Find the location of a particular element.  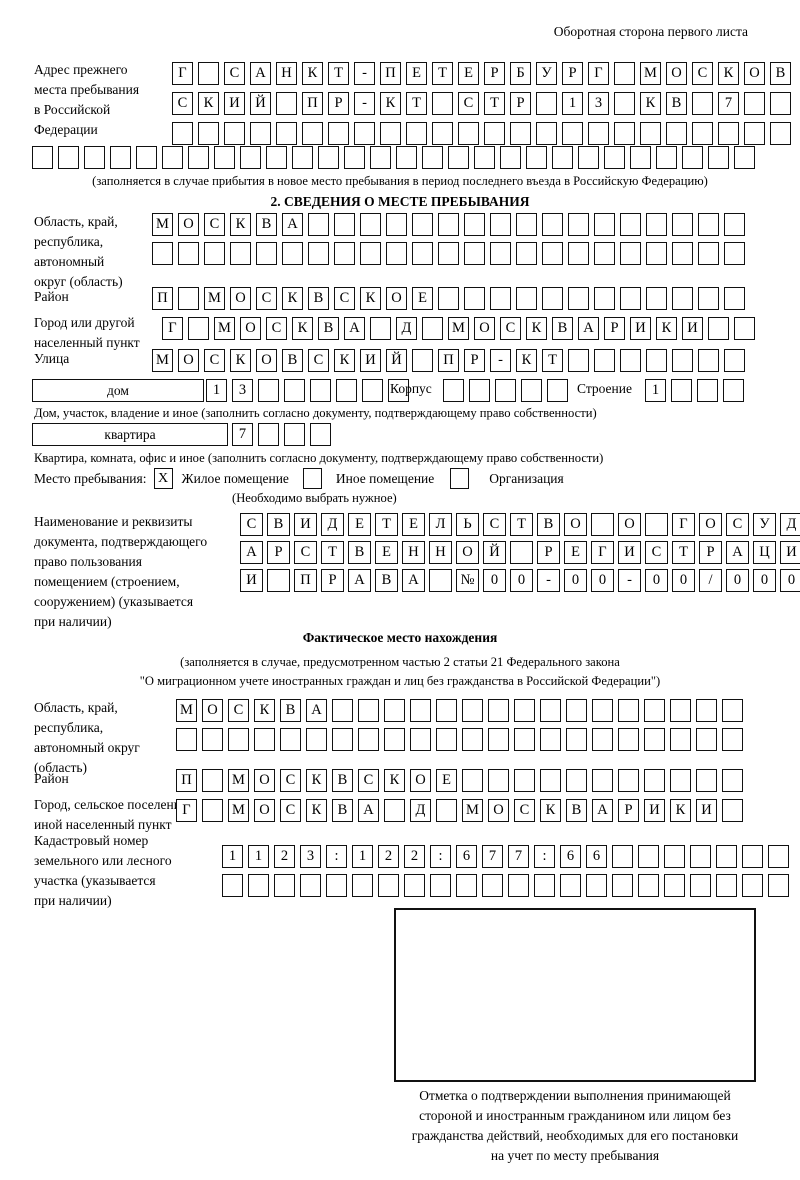

comb-cell: : is located at coordinates (544, 856).